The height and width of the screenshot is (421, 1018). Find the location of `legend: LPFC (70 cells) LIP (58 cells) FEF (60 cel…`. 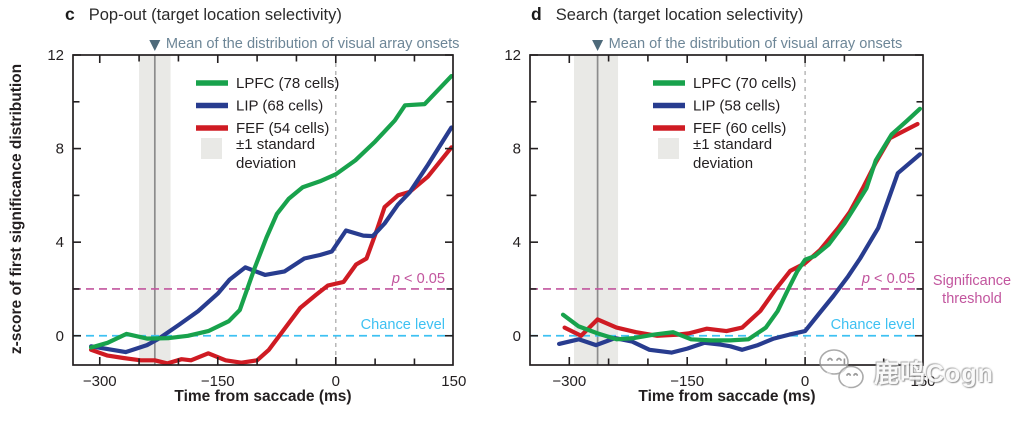

legend: LPFC (70 cells) LIP (58 cells) FEF (60 cel… is located at coordinates (724, 123).